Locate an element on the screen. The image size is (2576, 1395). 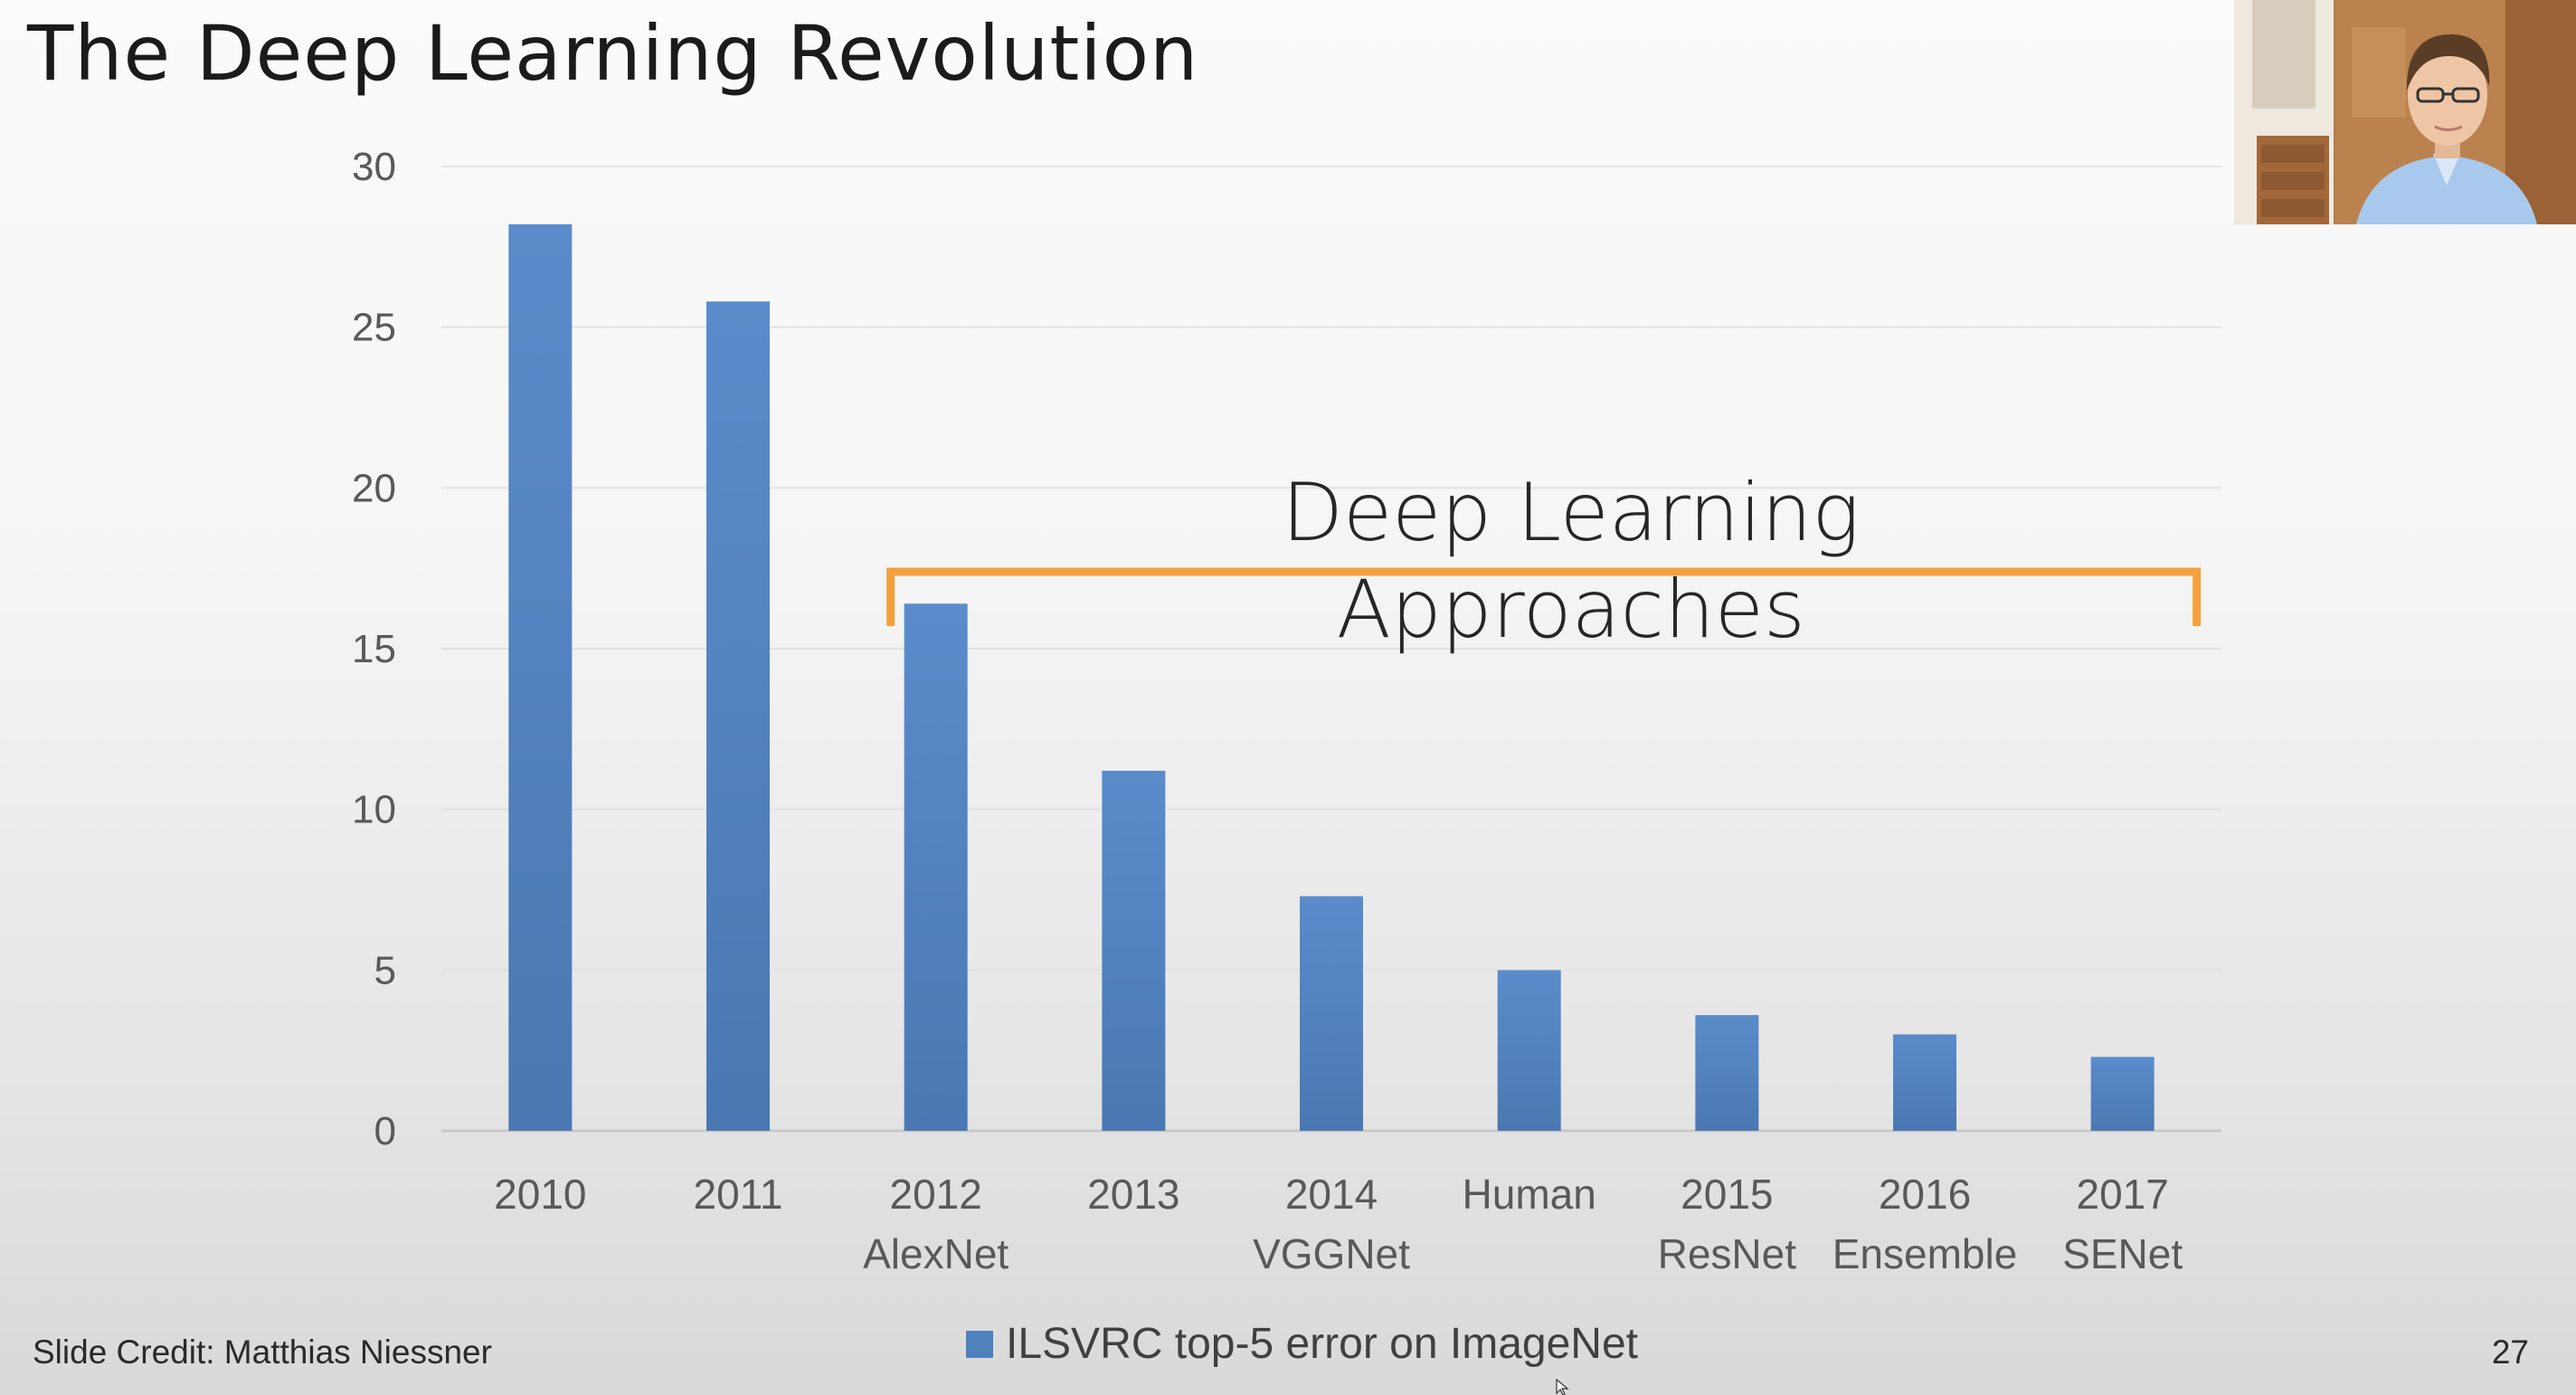
x-tick-label: VGGNet is located at coordinates (1331, 1254).